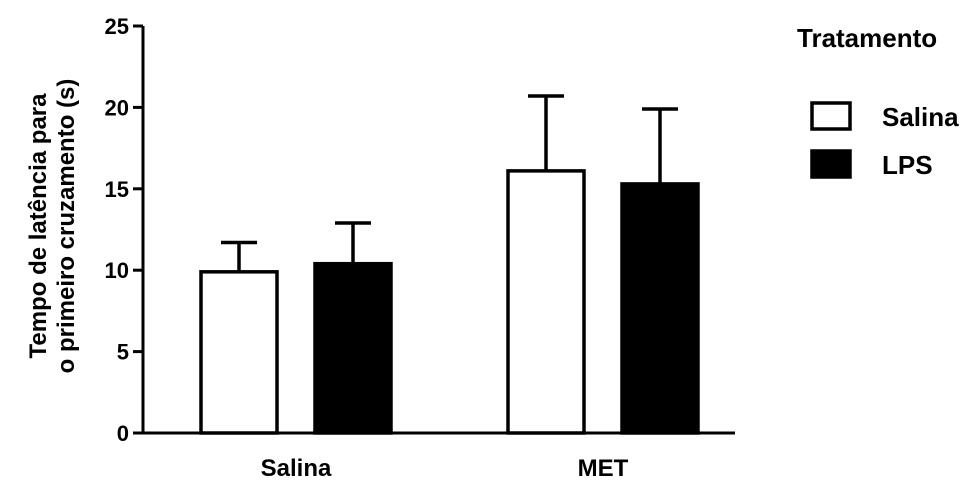  What do you see at coordinates (878, 101) in the screenshot?
I see `legend: Tratamento Salina LPS` at bounding box center [878, 101].